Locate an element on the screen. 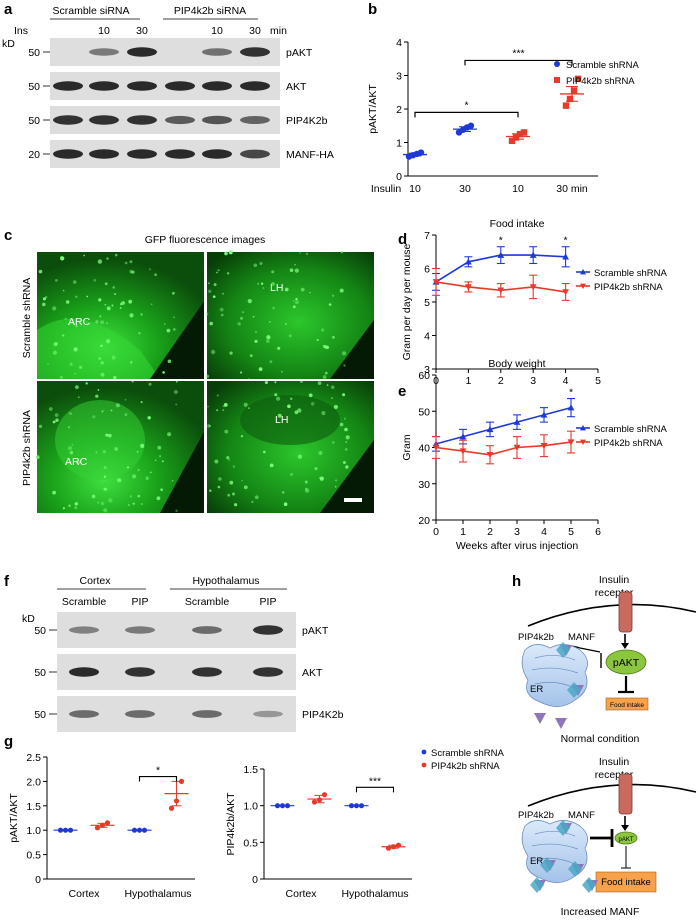 The image size is (698, 920). x-tick-label: 2 is located at coordinates (501, 381).